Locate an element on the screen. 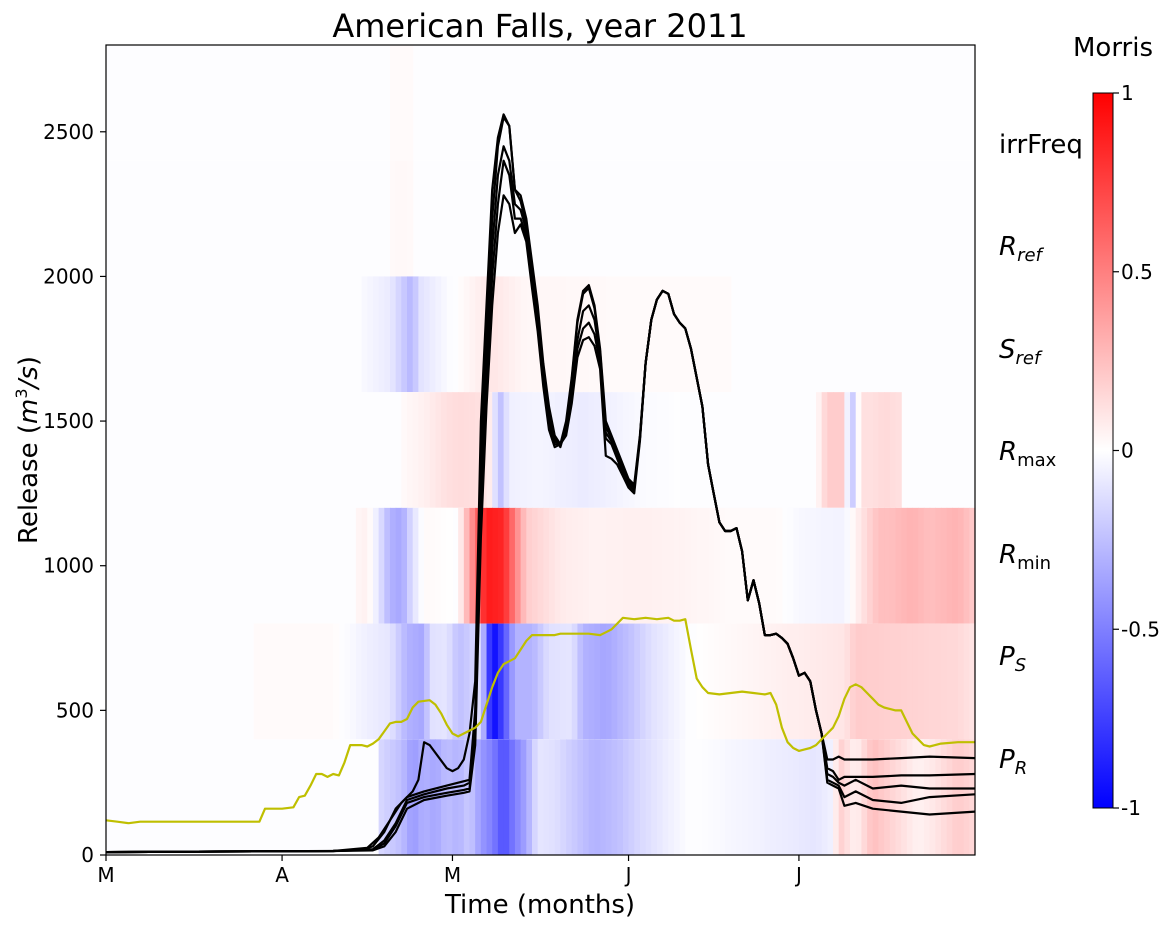 This screenshot has width=1161, height=929. y-tick-label: 1500 is located at coordinates (68, 421).